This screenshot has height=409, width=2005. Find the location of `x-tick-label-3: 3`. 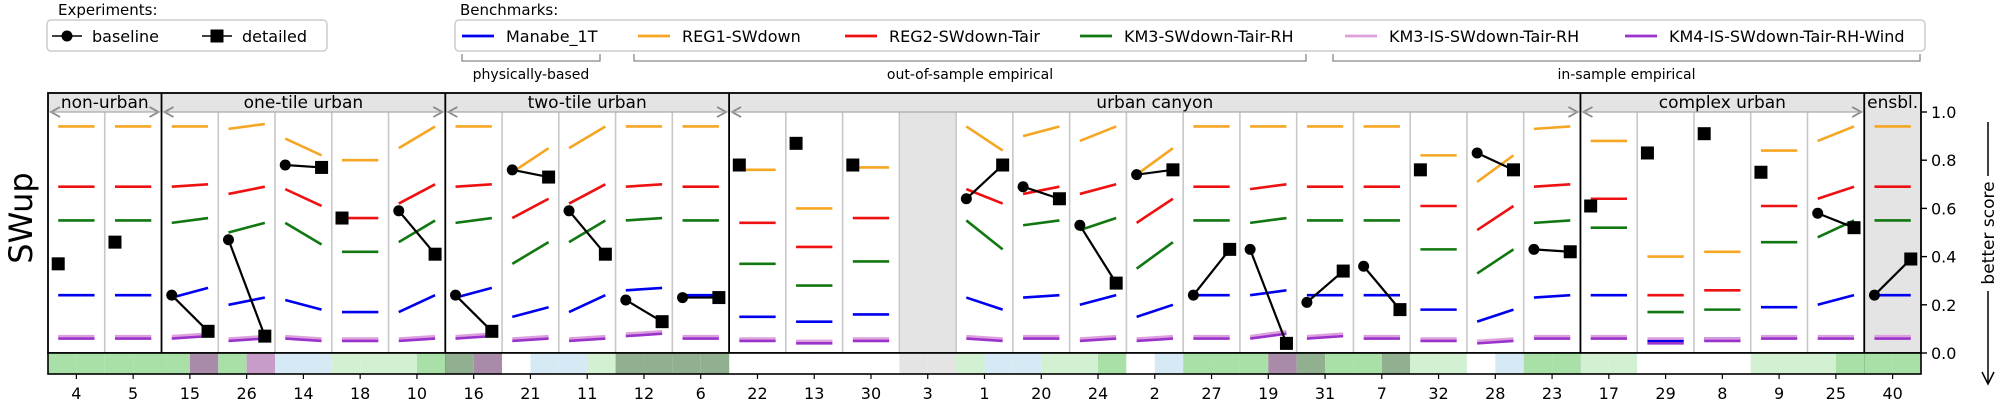

x-tick-label-3: 3 is located at coordinates (928, 393).